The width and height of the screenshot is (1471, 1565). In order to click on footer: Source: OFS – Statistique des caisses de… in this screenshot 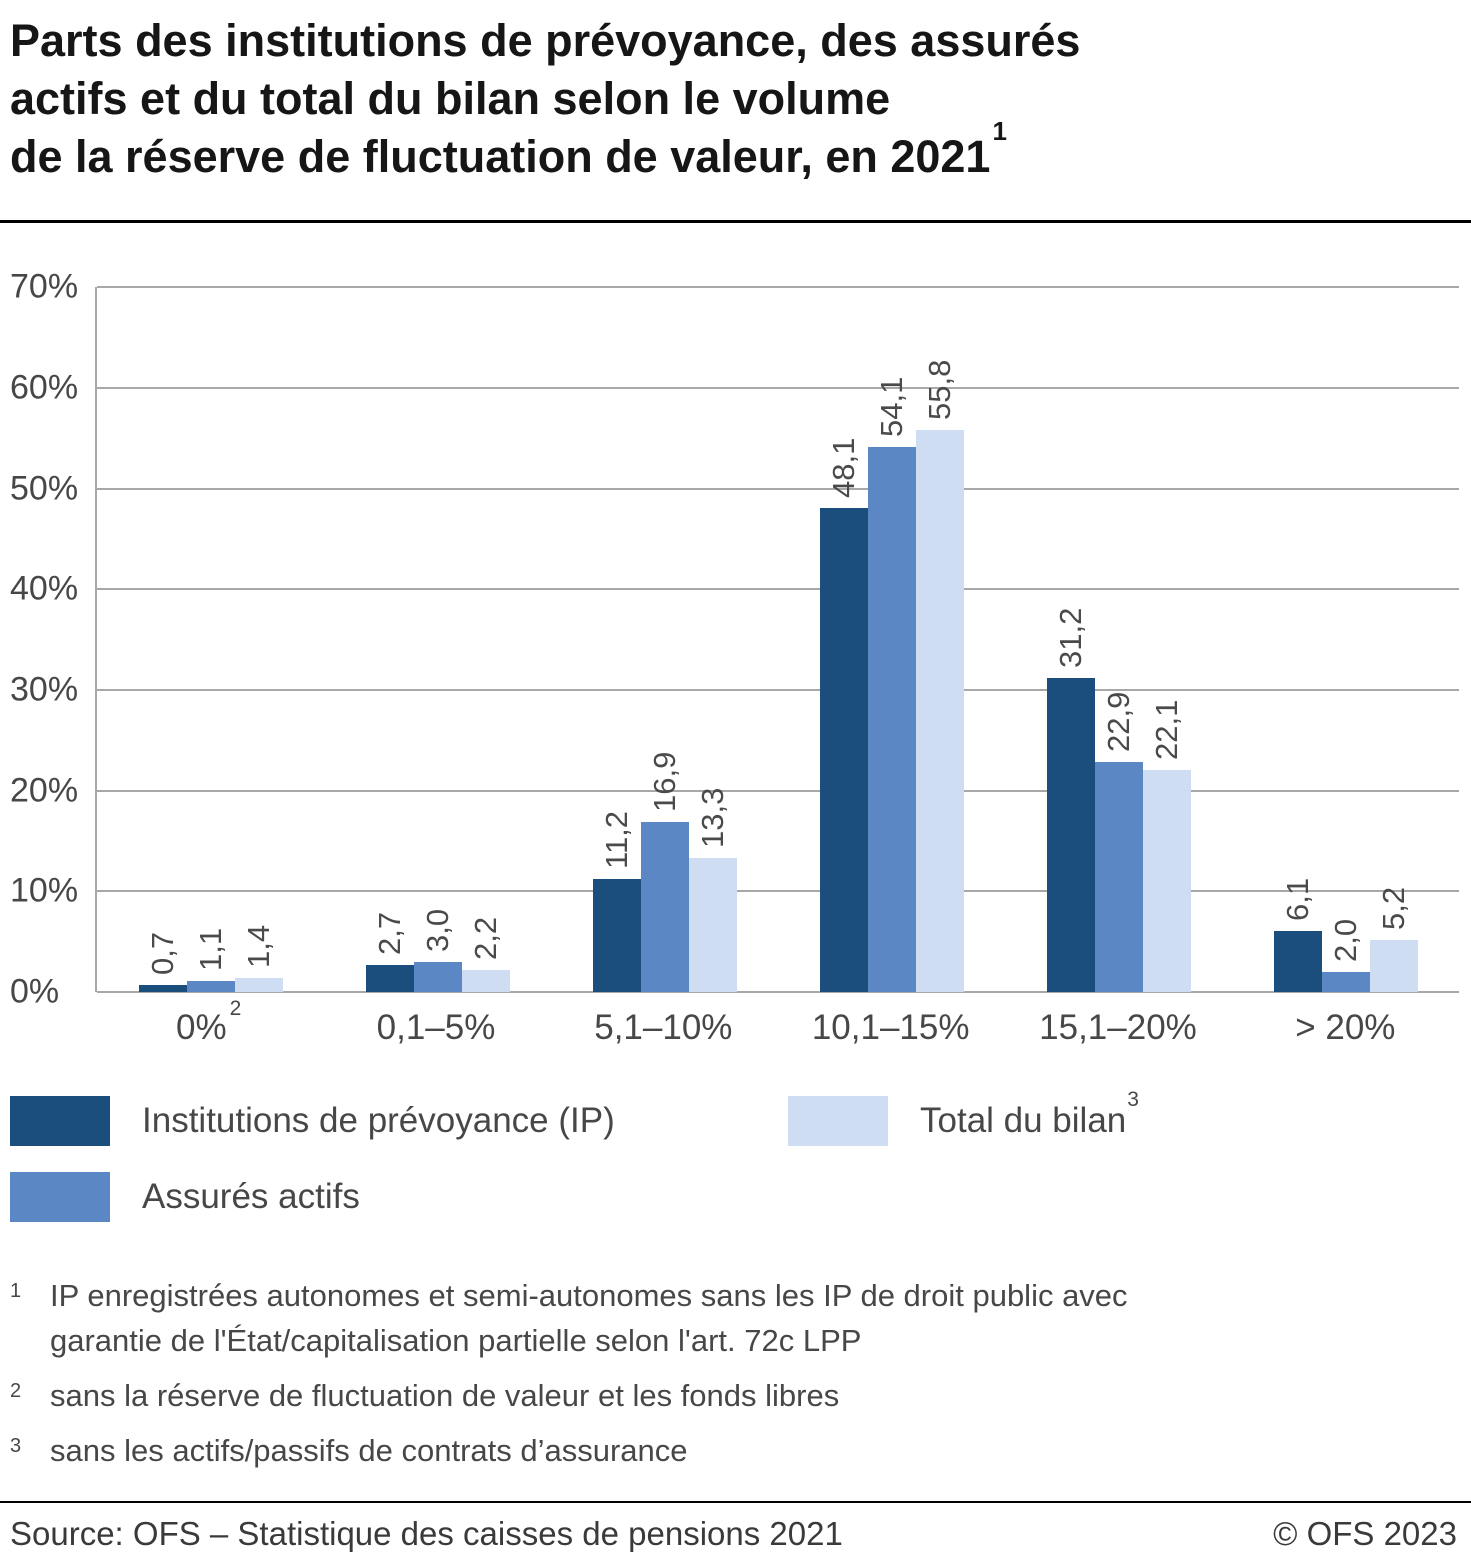, I will do `click(735, 1533)`.